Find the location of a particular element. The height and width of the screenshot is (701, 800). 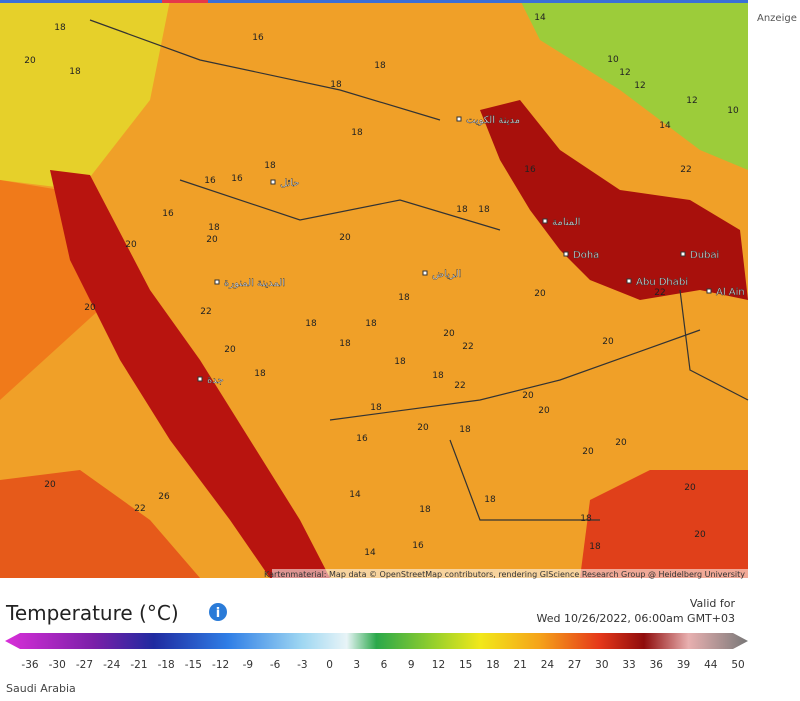

color-bar-tick-label: 36 is located at coordinates (657, 665).